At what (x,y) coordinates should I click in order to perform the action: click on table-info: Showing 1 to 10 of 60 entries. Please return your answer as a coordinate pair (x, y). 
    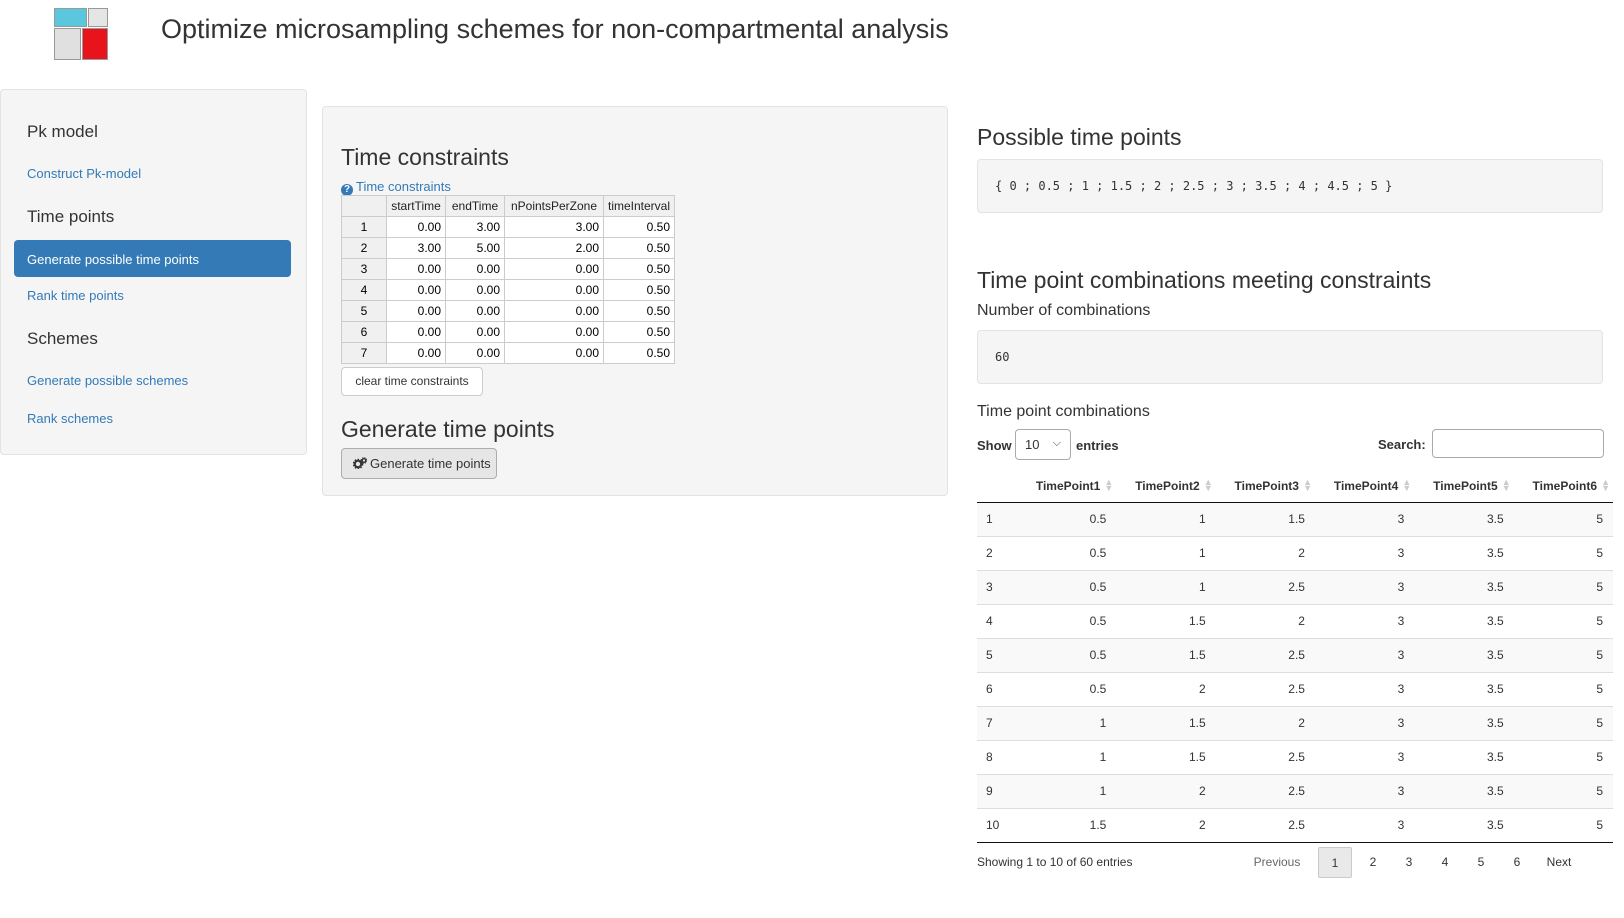
    Looking at the image, I should click on (1055, 862).